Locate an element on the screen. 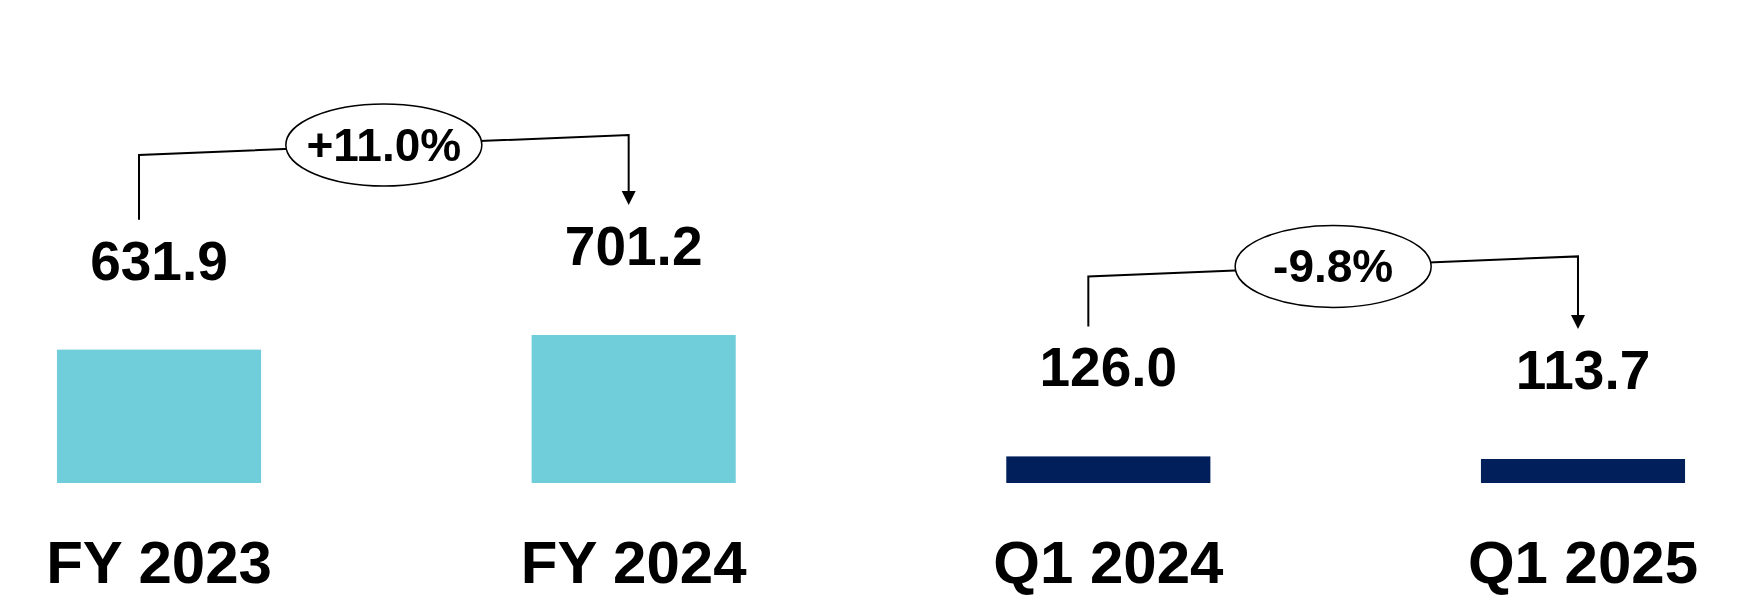 The image size is (1742, 604). text: +11.0% is located at coordinates (384, 145).